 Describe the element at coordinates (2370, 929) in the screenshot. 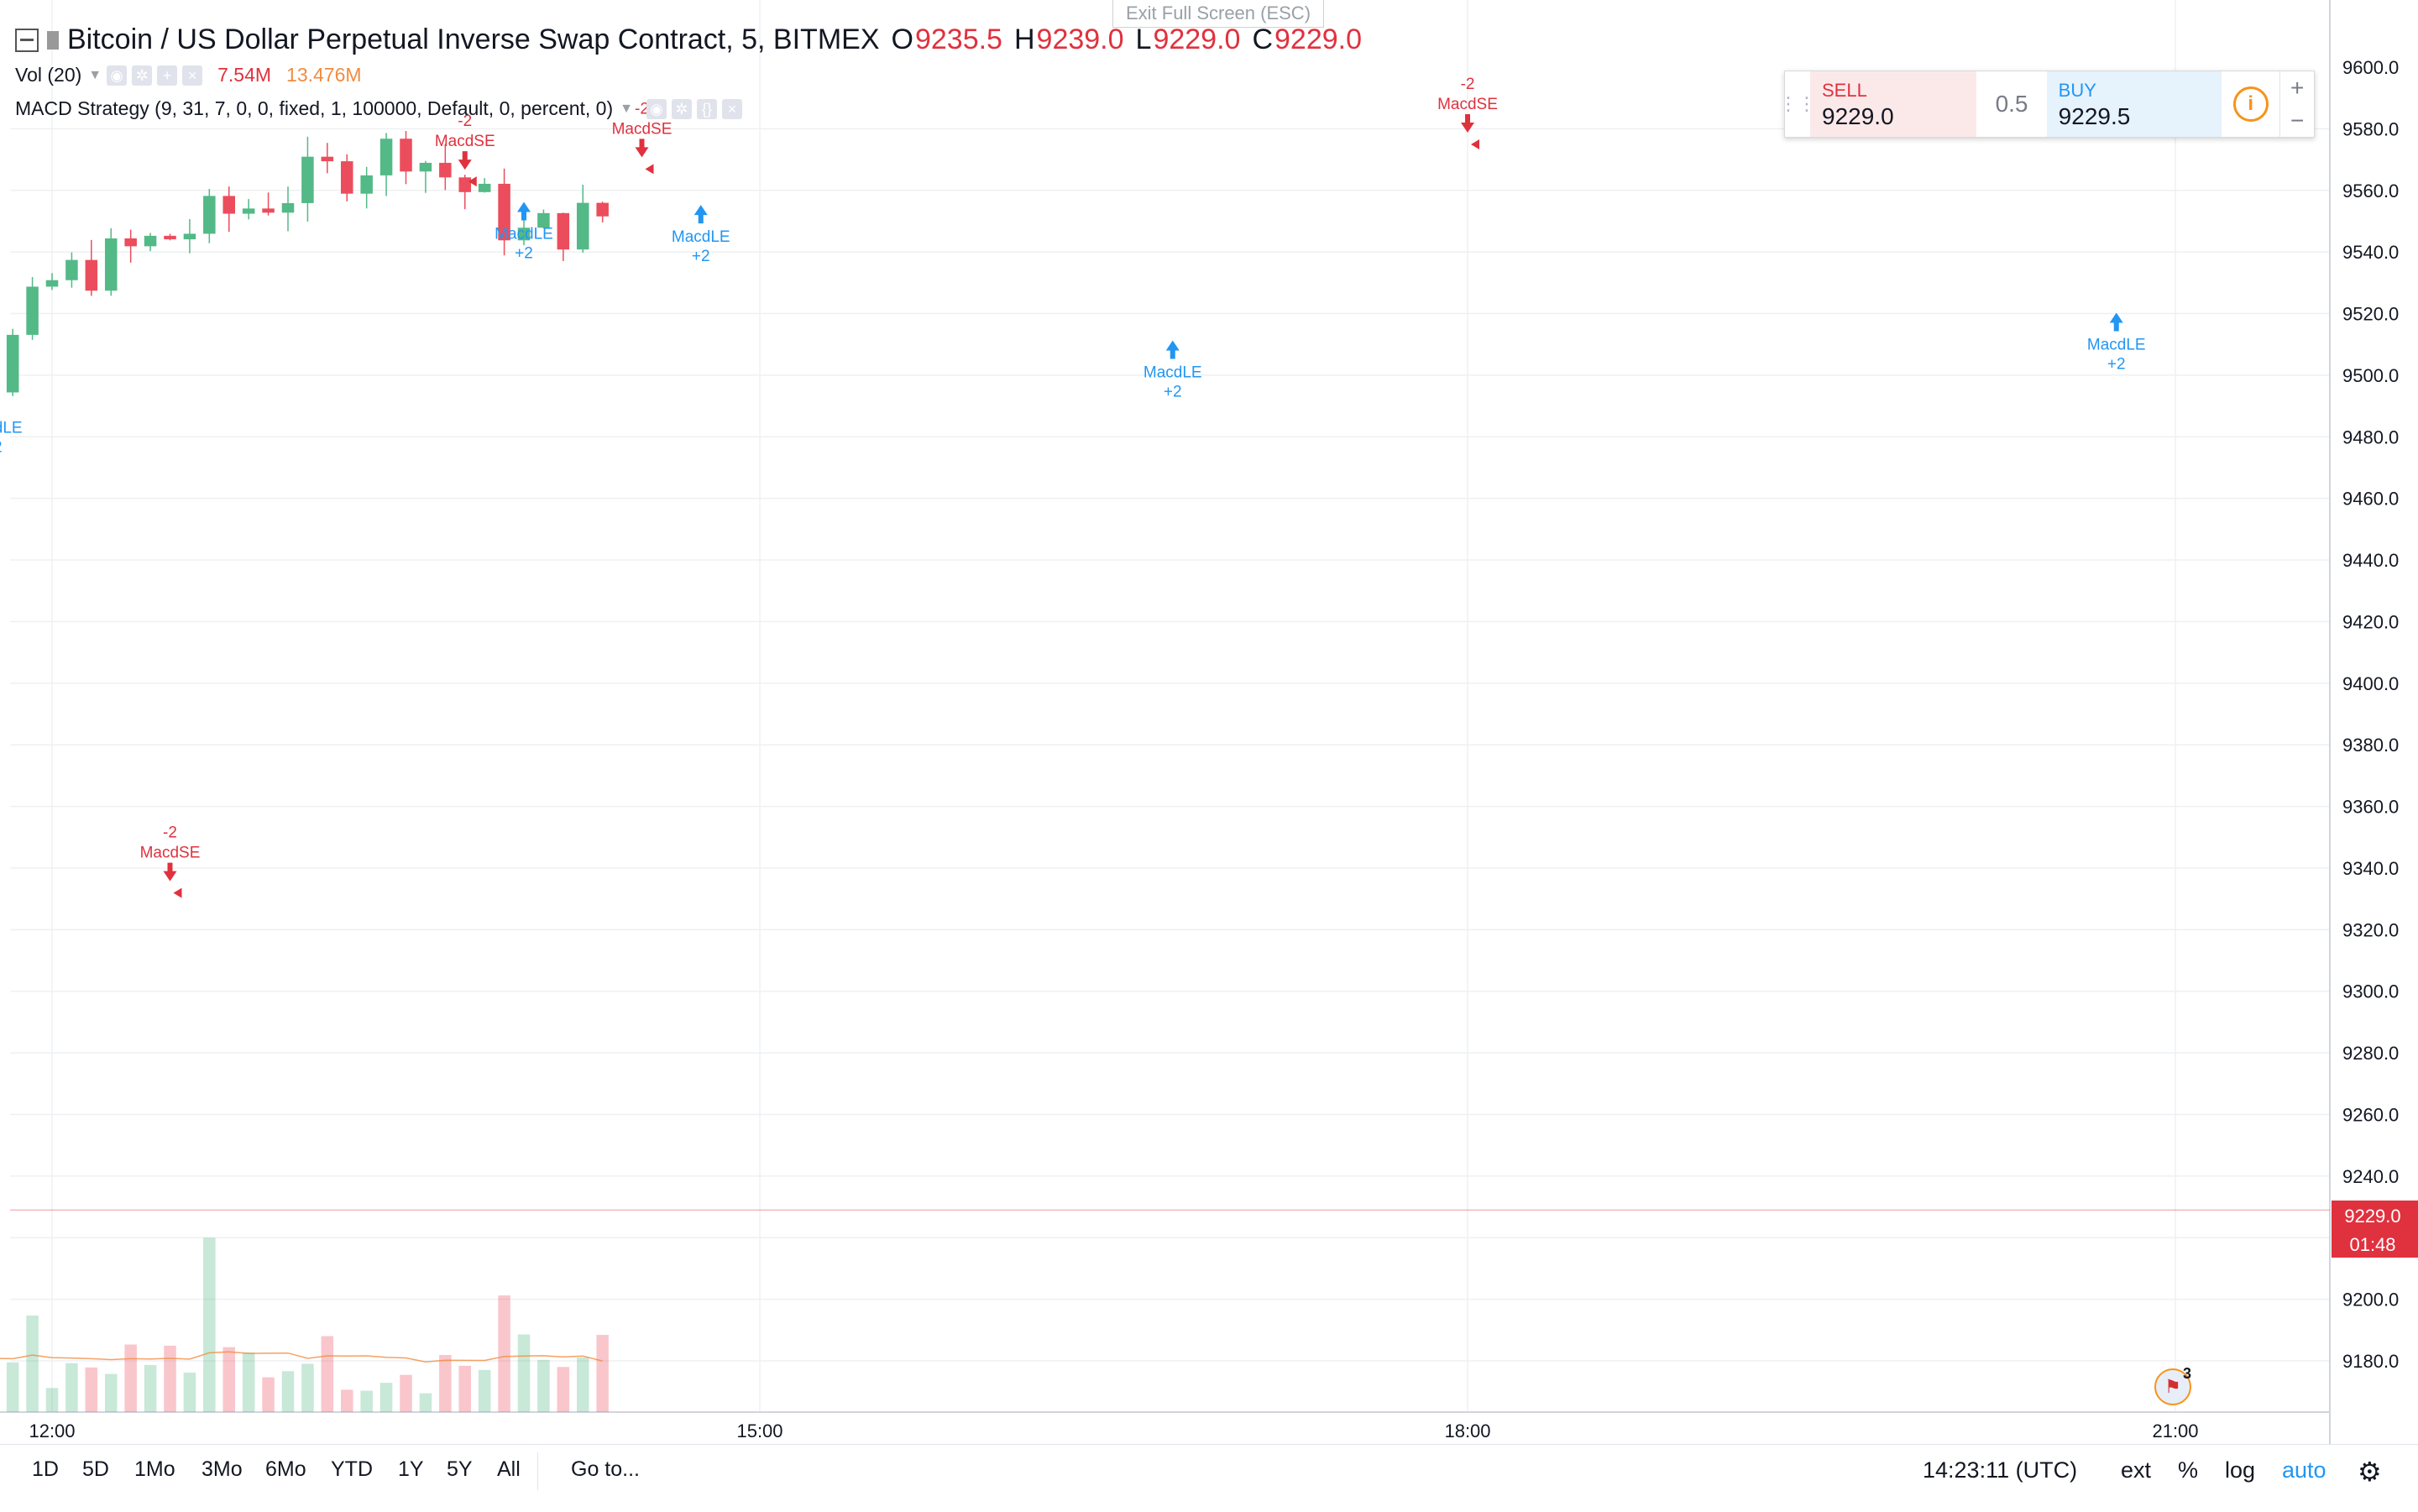

I see `price-tick-label: 9320.0` at that location.